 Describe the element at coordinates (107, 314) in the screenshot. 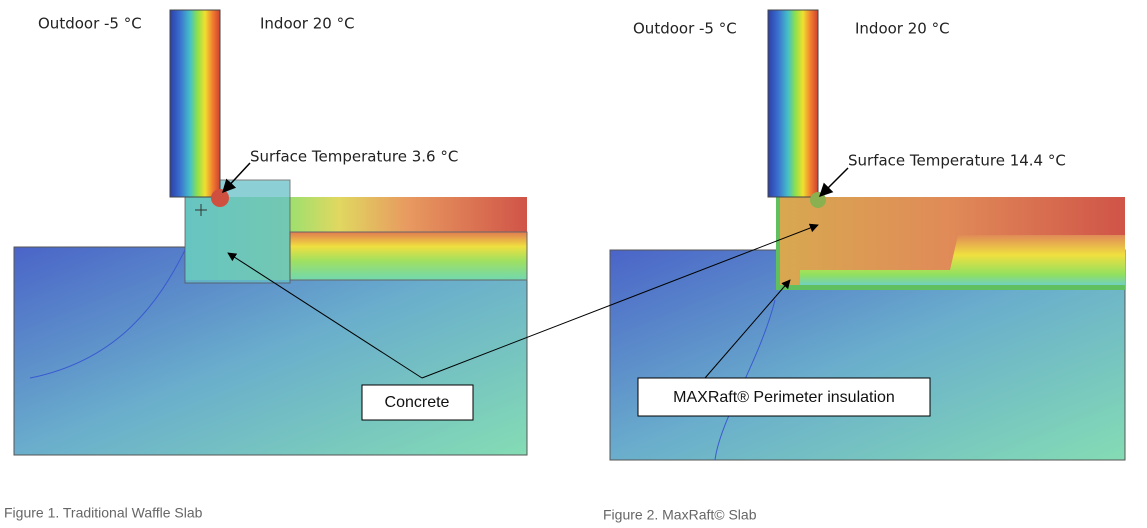

I see `isotherm` at that location.